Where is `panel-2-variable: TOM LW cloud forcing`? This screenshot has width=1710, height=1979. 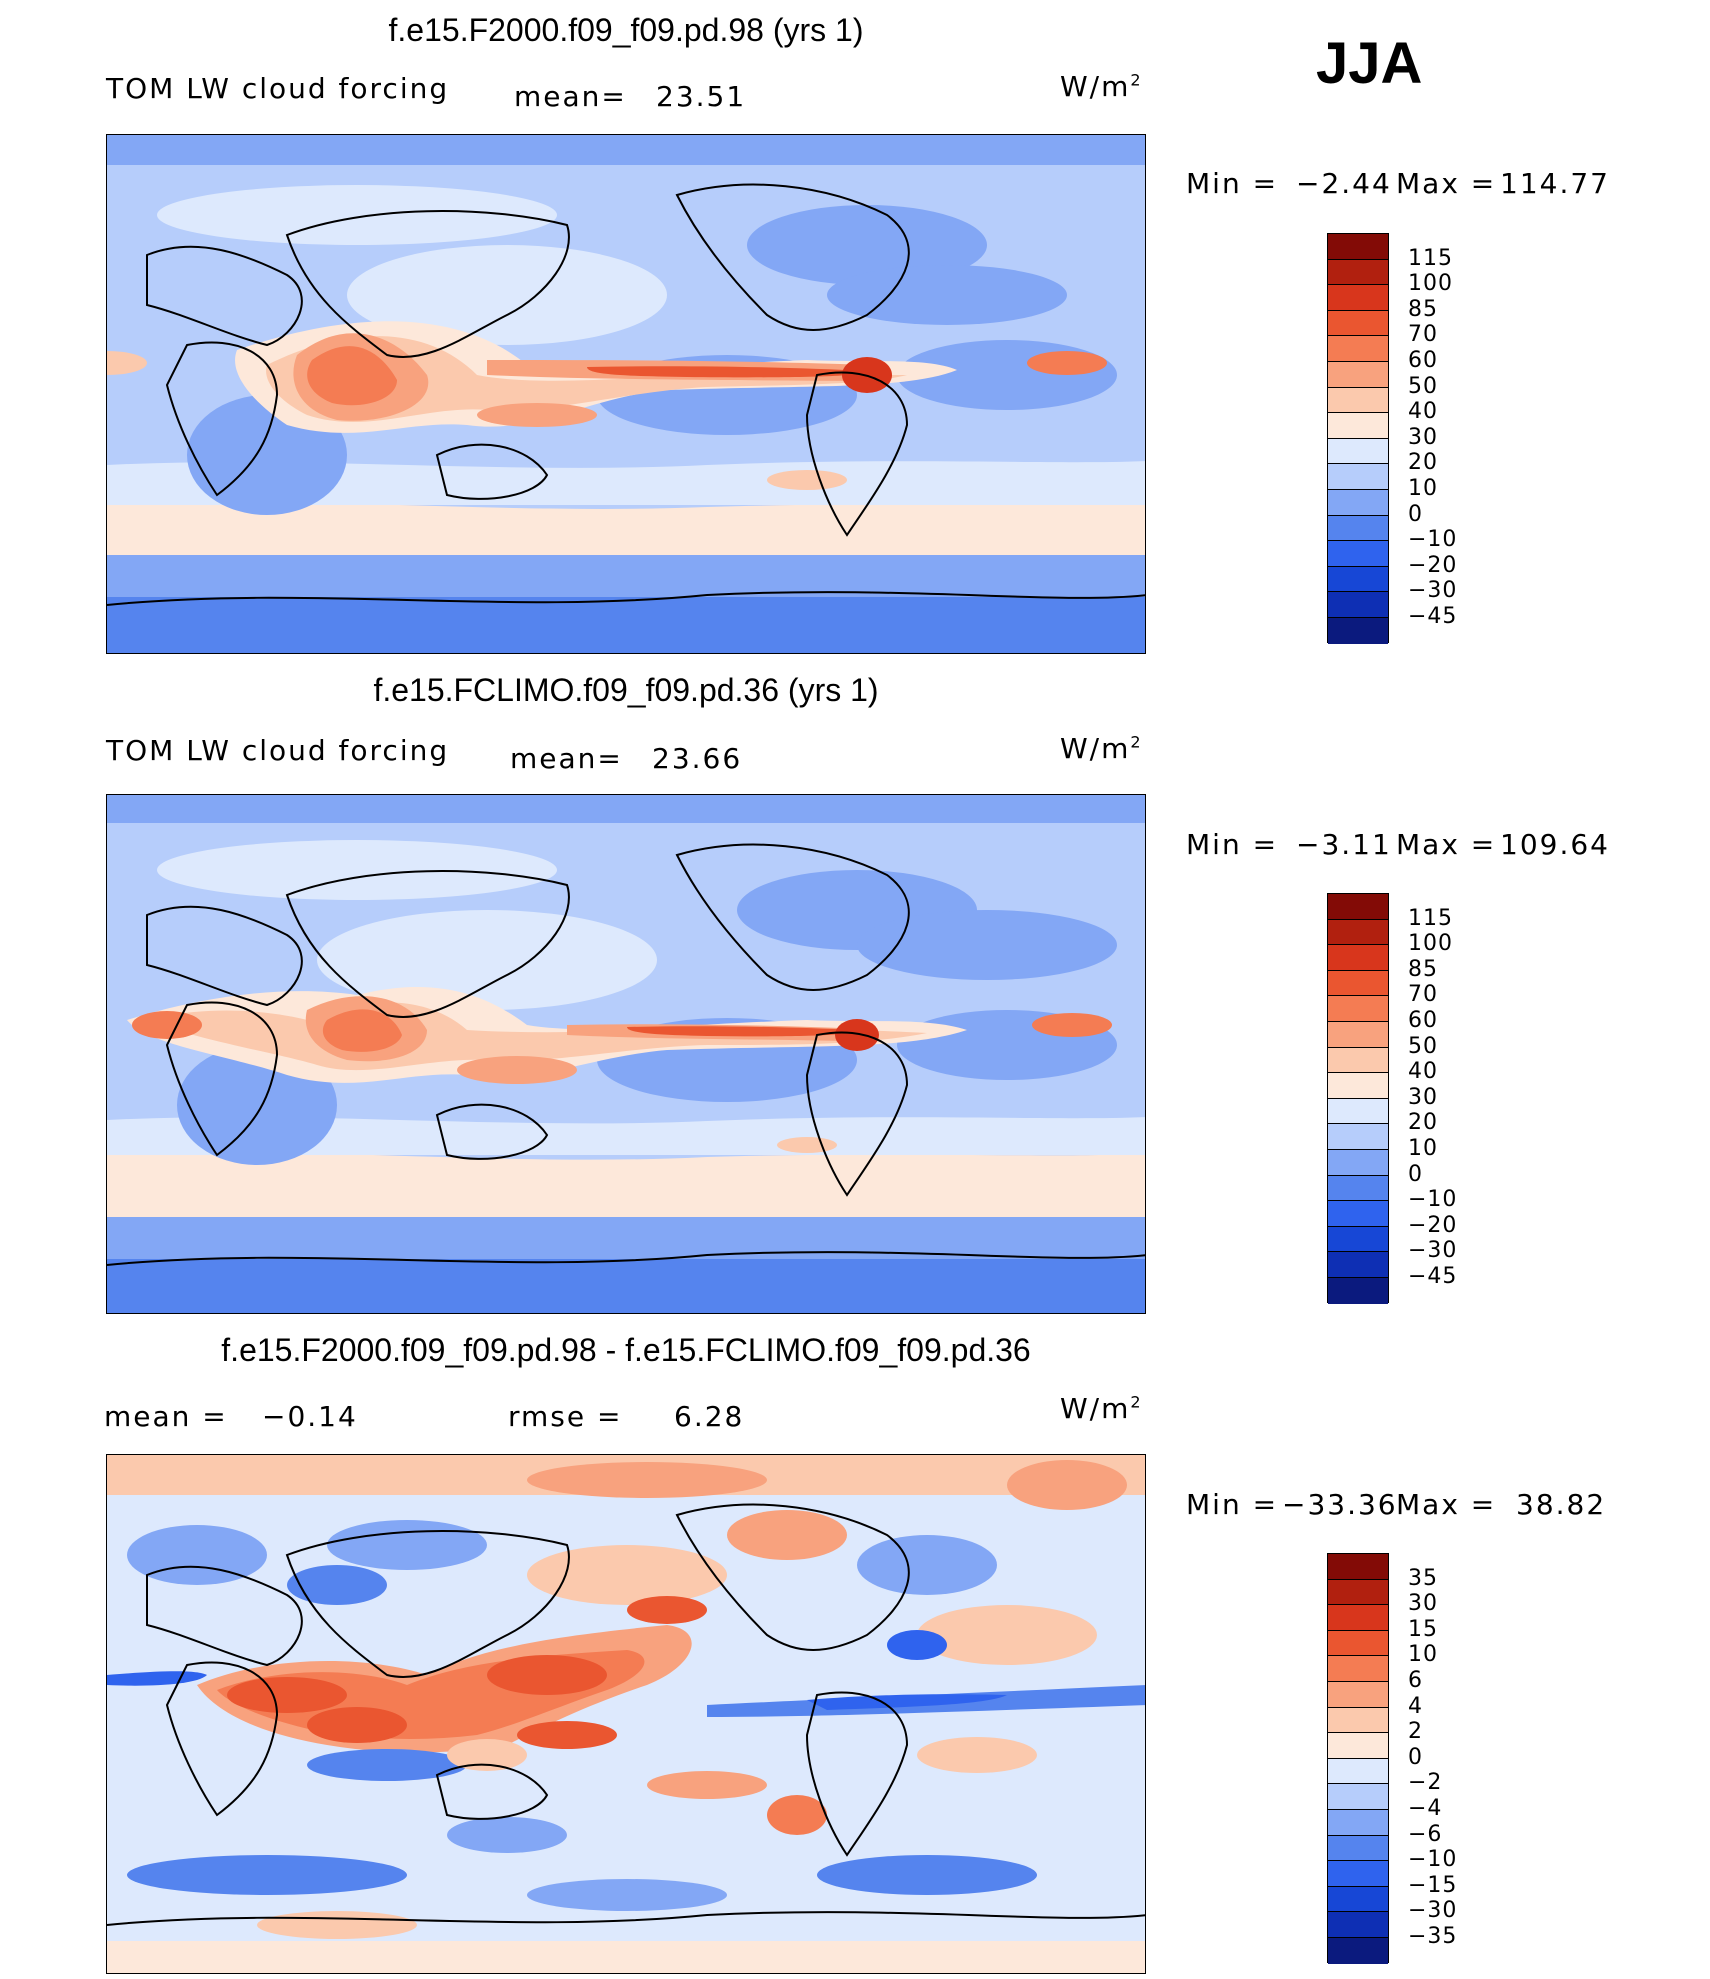
panel-2-variable: TOM LW cloud forcing is located at coordinates (278, 750).